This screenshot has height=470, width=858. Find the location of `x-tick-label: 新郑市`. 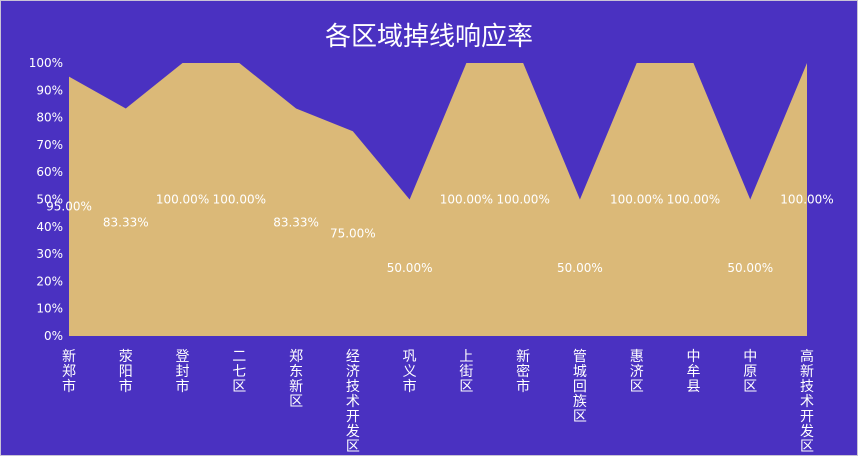

x-tick-label: 新郑市 is located at coordinates (69, 372).